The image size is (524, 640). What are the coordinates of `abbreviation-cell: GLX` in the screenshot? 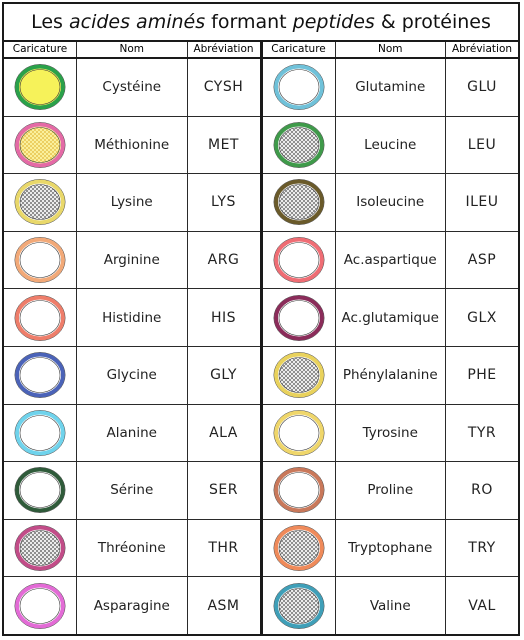 It's located at (482, 317).